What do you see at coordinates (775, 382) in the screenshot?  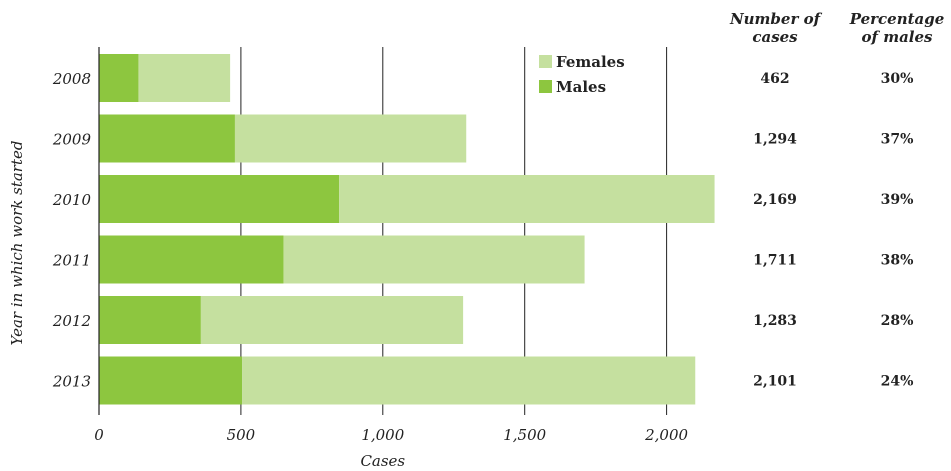 I see `cases-value-2013: 2,101` at bounding box center [775, 382].